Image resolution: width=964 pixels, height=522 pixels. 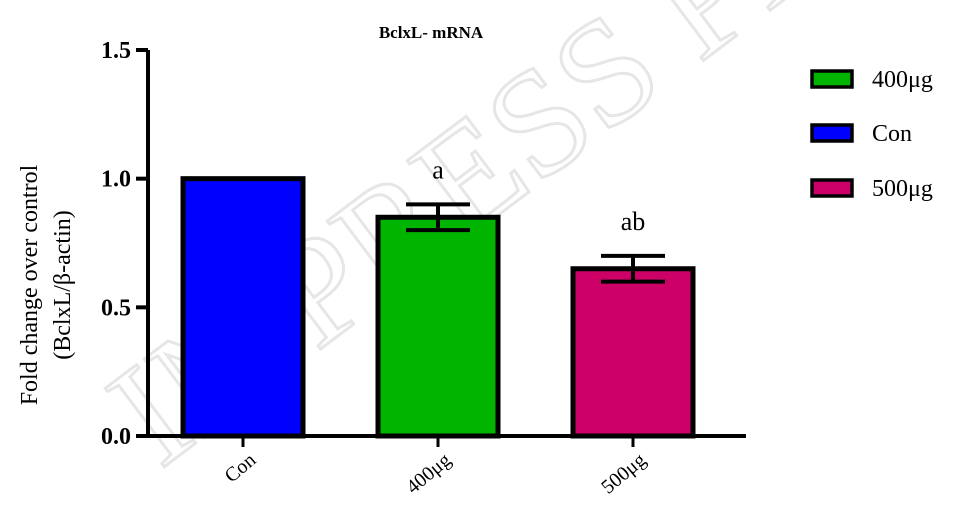 I want to click on significance-label-1: a, so click(x=438, y=169).